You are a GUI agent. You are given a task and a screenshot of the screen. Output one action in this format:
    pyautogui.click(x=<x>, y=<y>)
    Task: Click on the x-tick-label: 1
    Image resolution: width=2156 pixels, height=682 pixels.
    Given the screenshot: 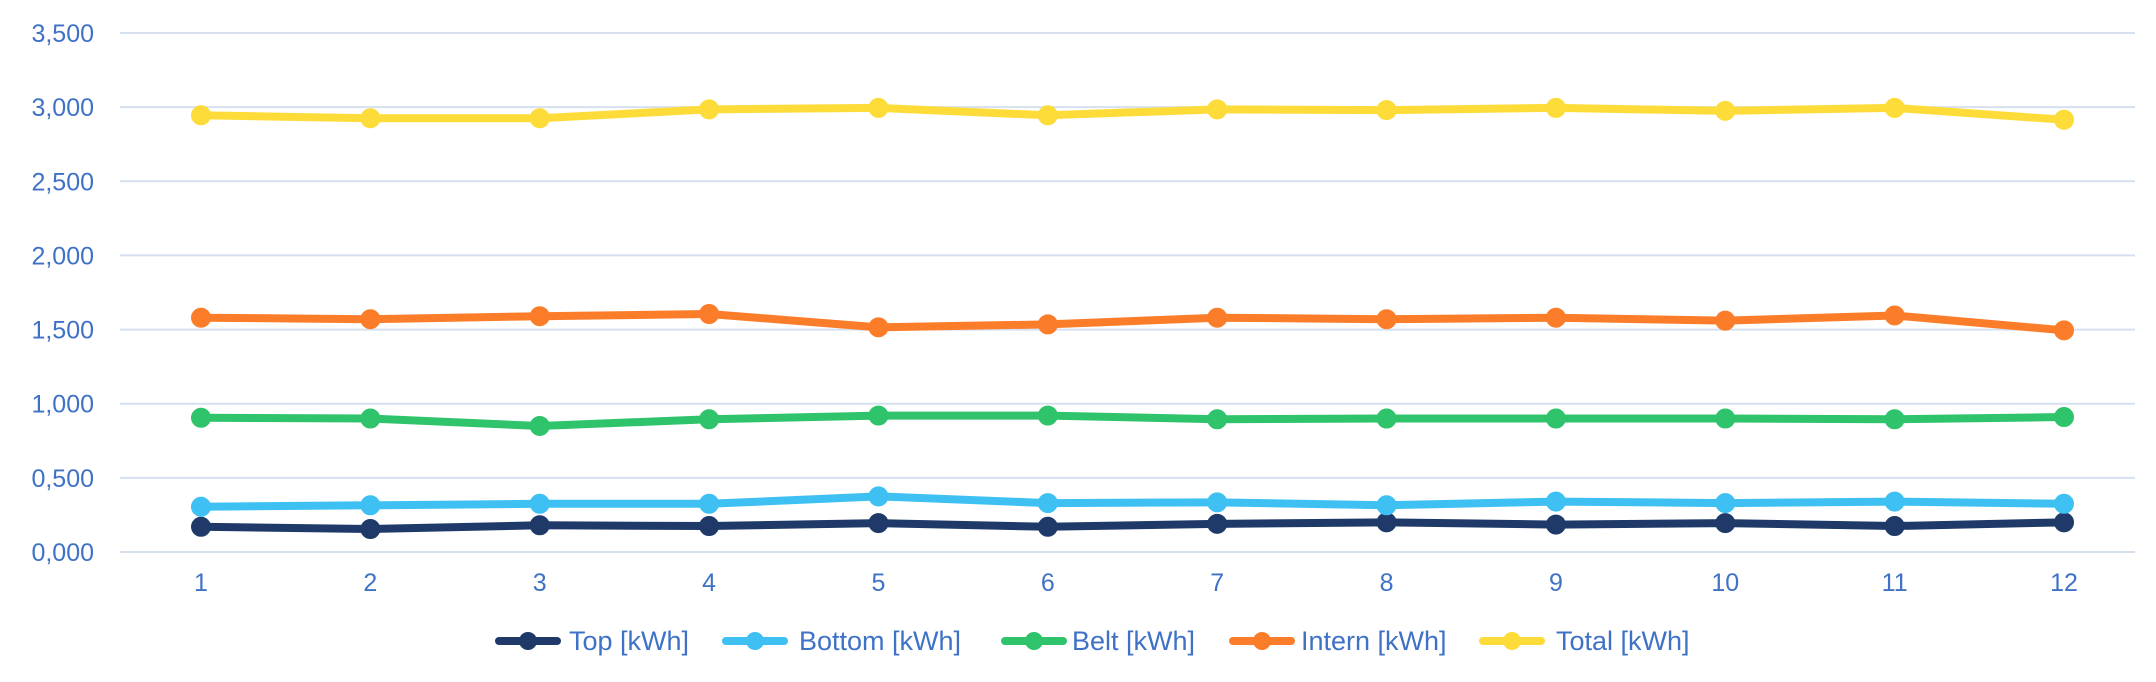 What is the action you would take?
    pyautogui.click(x=201, y=583)
    